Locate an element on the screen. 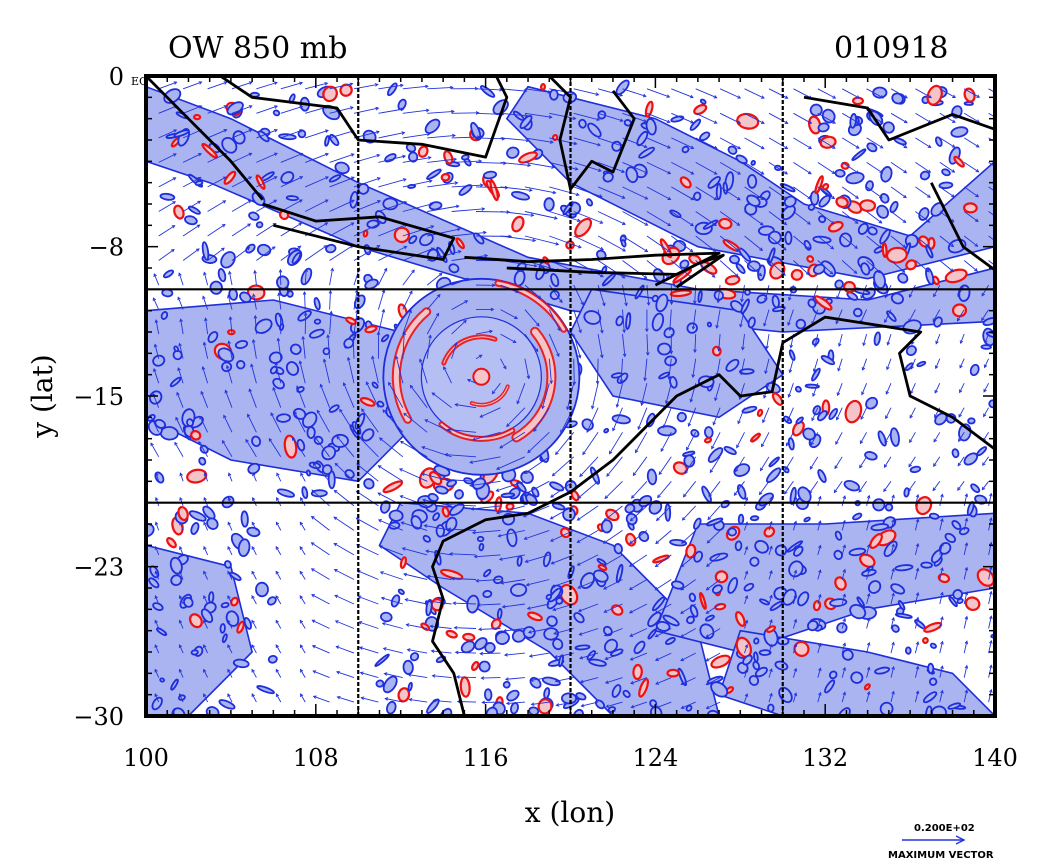  y-tick-label-30: −30 is located at coordinates (98, 717).